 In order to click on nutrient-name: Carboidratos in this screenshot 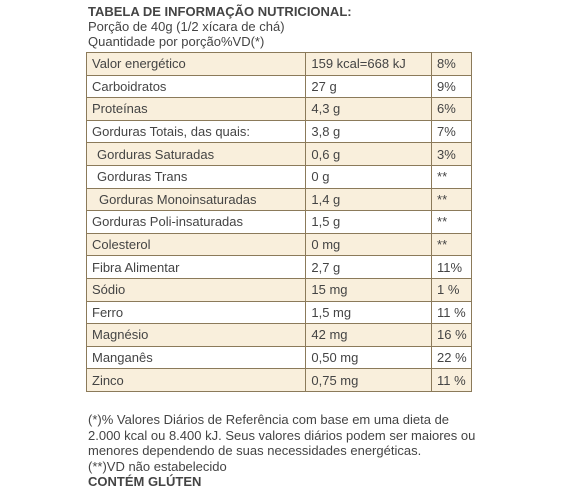, I will do `click(196, 86)`.